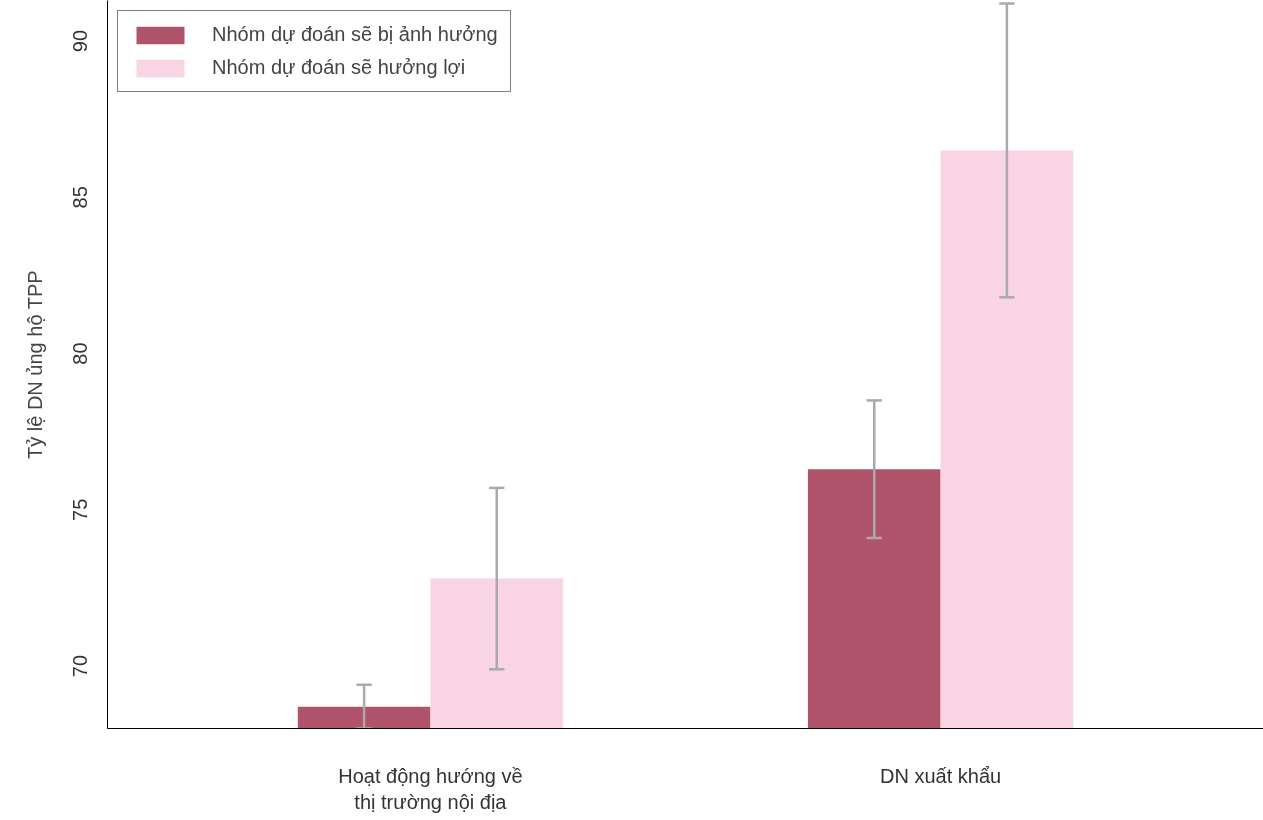 This screenshot has height=820, width=1263. What do you see at coordinates (80, 666) in the screenshot?
I see `y-tick-label: 70` at bounding box center [80, 666].